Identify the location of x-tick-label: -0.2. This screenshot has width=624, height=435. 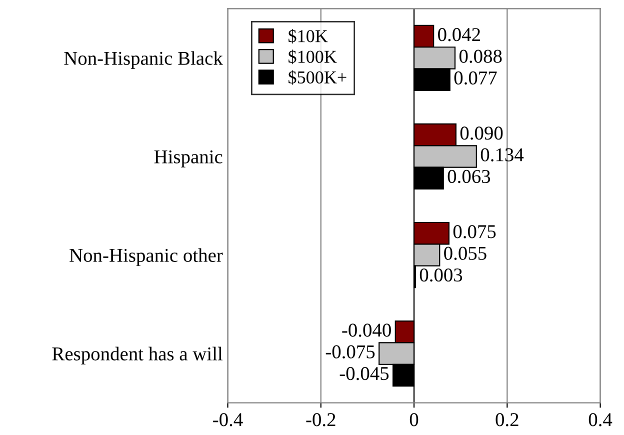
(321, 419).